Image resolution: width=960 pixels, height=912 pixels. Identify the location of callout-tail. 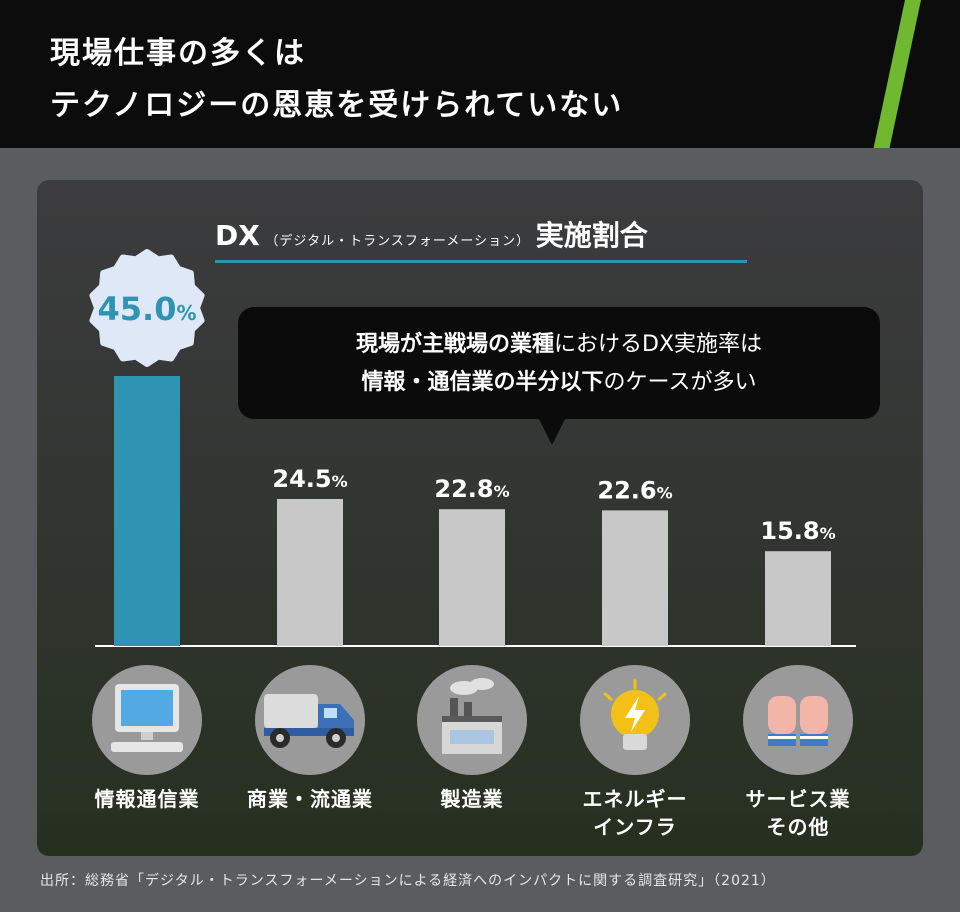
(552, 431).